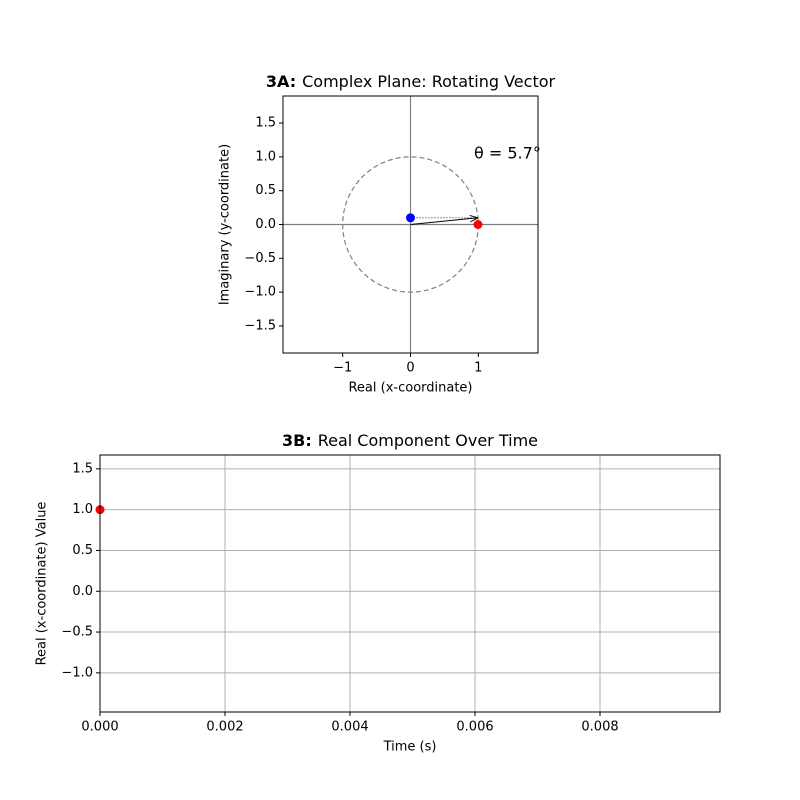  What do you see at coordinates (42, 584) in the screenshot?
I see `y-axis-label: Real (x-coordinate) Value` at bounding box center [42, 584].